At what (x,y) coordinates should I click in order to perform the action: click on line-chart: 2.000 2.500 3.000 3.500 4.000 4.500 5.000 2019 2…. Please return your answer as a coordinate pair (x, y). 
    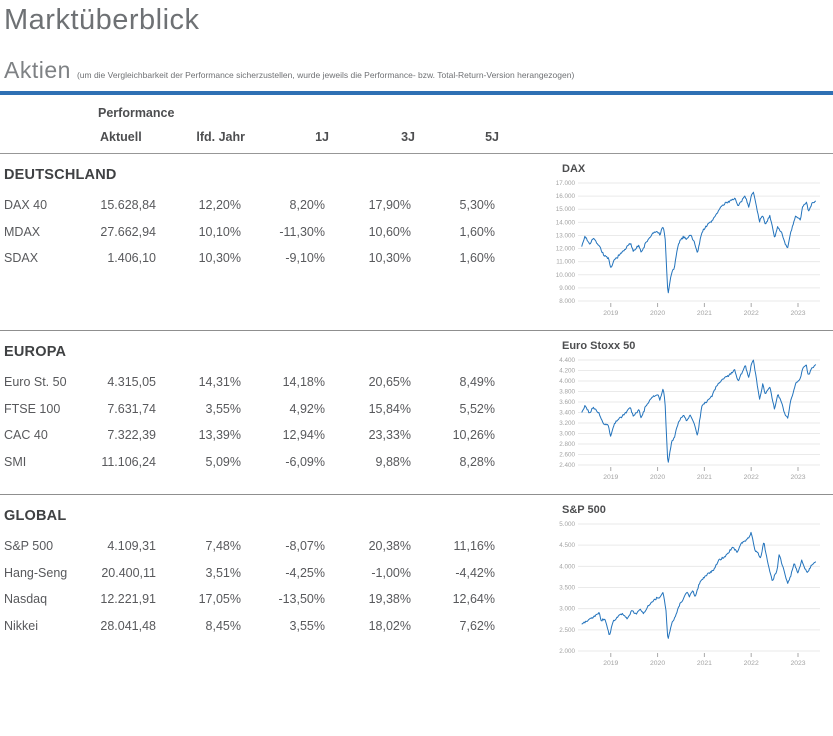
    Looking at the image, I should click on (689, 594).